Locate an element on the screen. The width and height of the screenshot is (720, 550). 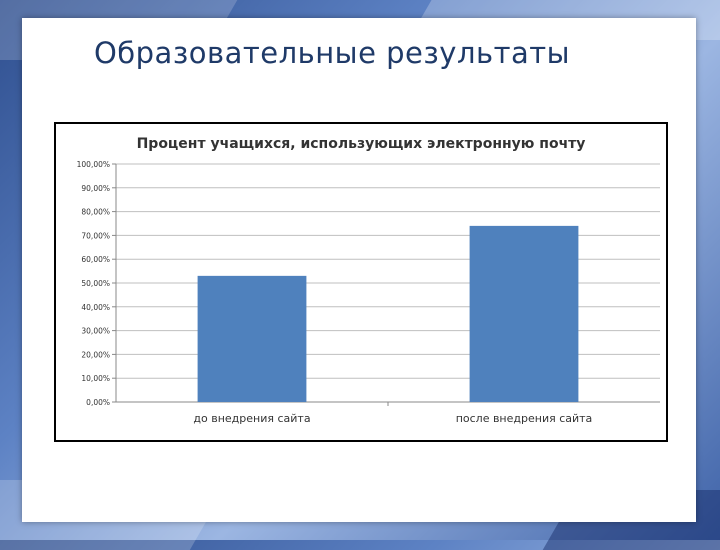
slide-title: Образовательные результаты is located at coordinates (332, 53).